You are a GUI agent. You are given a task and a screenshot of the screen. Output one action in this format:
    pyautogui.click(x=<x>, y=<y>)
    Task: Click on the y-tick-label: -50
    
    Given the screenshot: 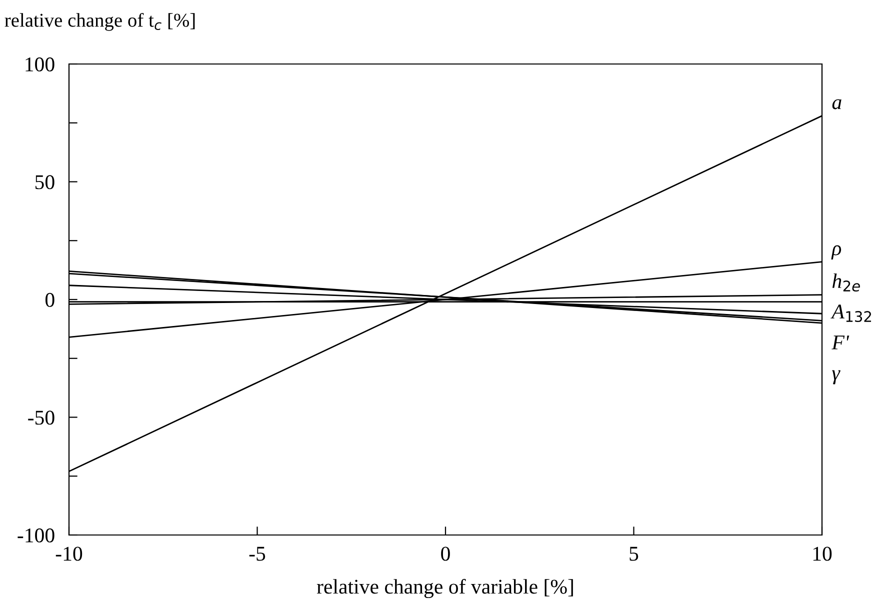 What is the action you would take?
    pyautogui.click(x=41, y=417)
    